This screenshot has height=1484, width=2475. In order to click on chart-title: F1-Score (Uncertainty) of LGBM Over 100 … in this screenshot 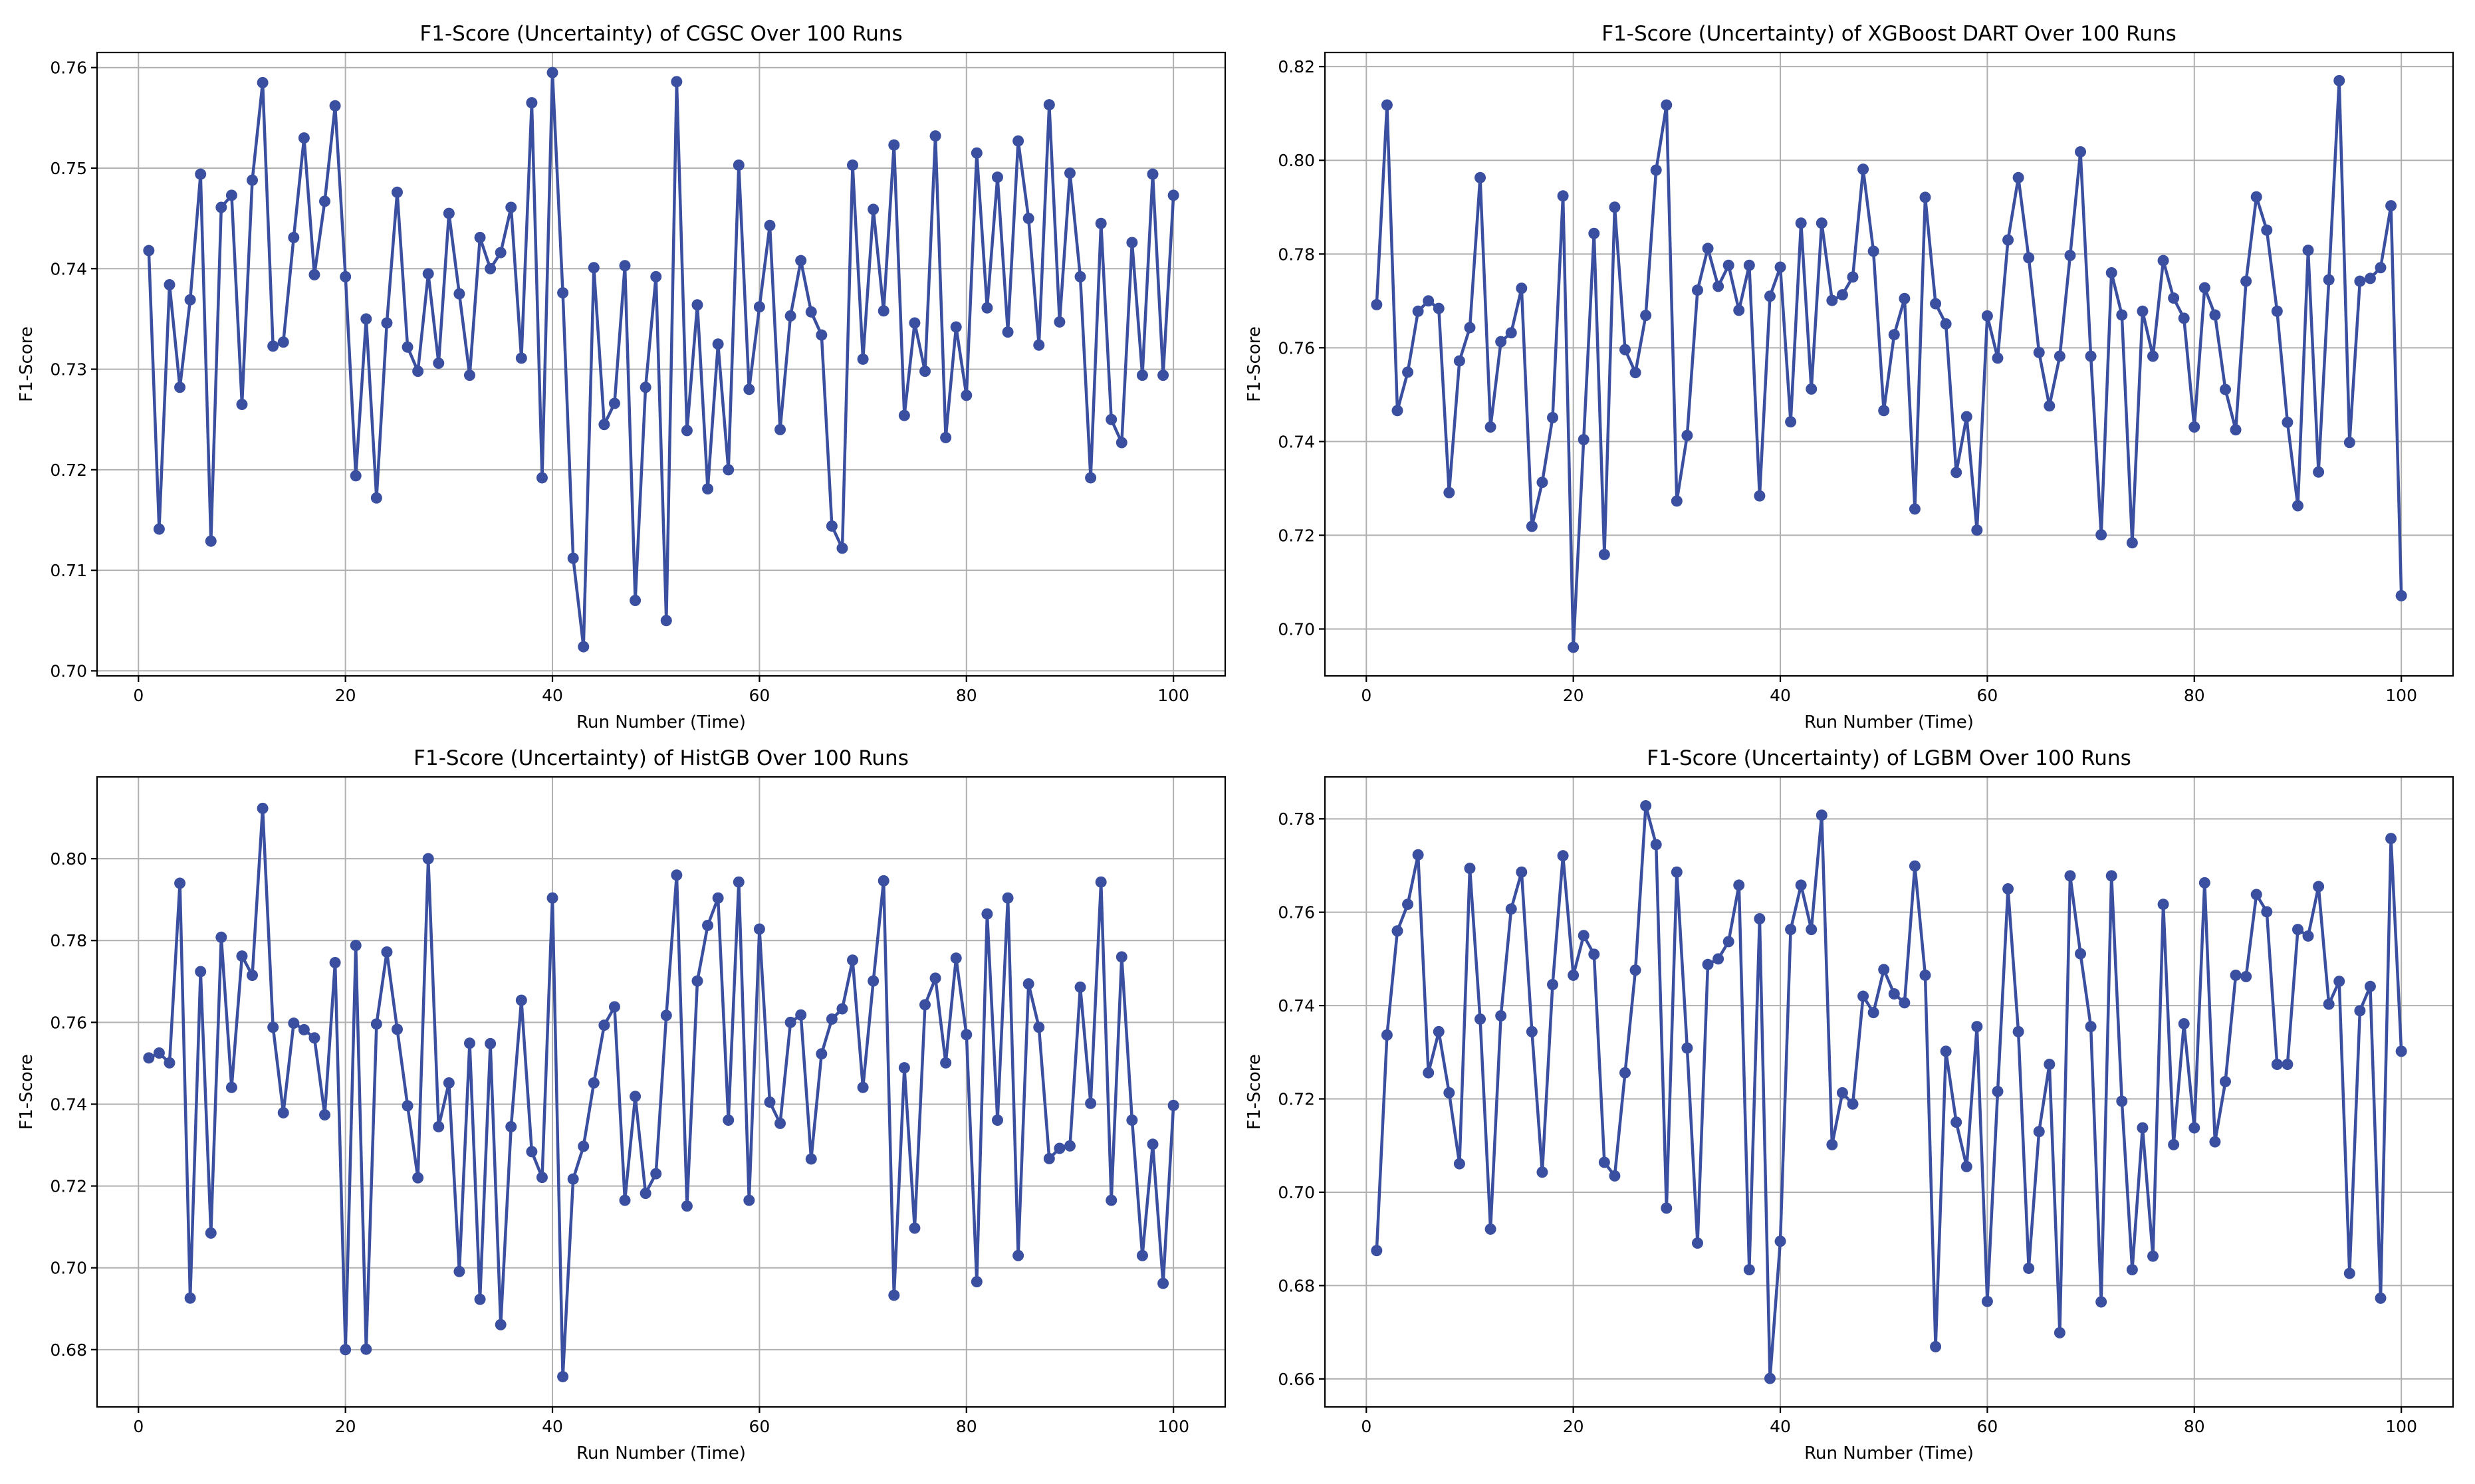, I will do `click(1889, 758)`.